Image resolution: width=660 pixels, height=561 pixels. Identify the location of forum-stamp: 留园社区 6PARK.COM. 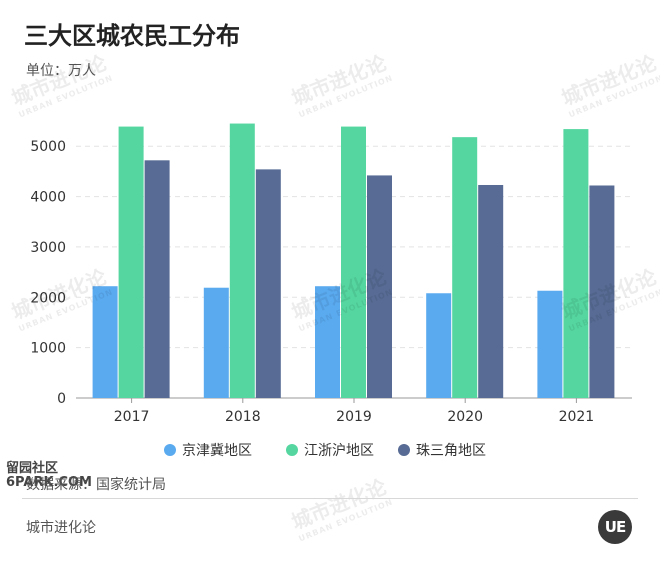
(49, 476).